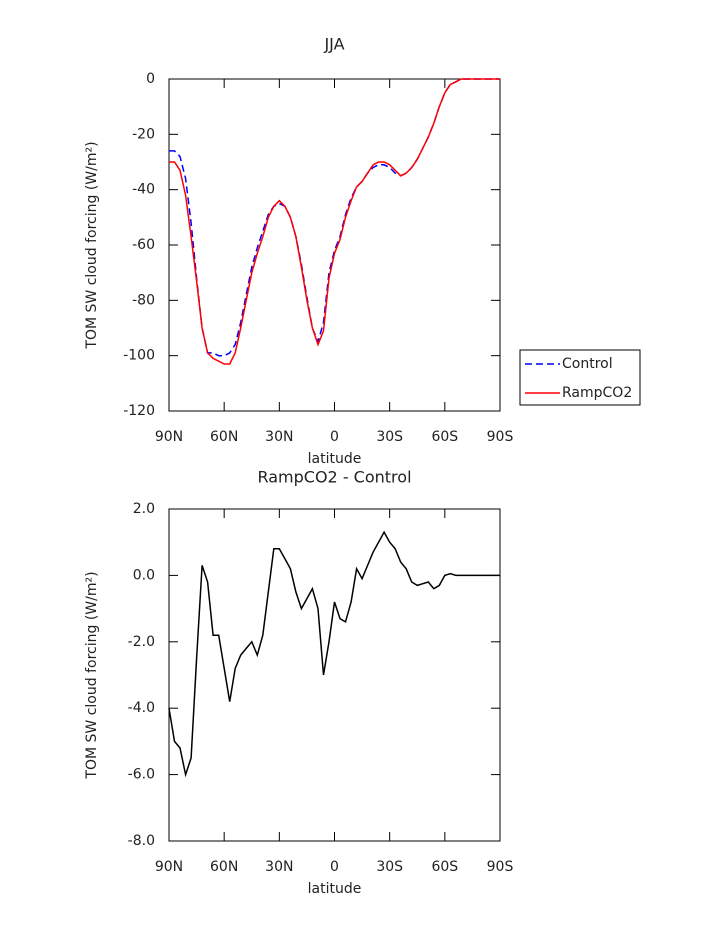 The height and width of the screenshot is (935, 723). Describe the element at coordinates (597, 393) in the screenshot. I see `legend-label: RampCO2` at that location.